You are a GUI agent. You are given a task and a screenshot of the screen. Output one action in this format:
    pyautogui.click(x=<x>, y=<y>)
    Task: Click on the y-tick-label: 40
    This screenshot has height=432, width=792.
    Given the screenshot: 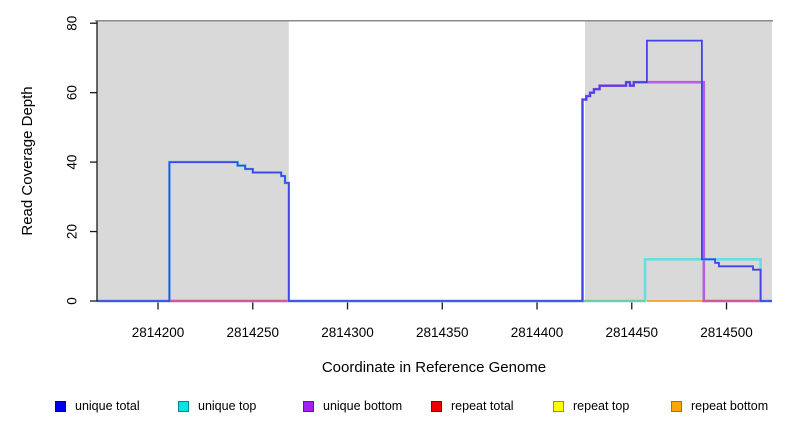 What is the action you would take?
    pyautogui.click(x=72, y=162)
    